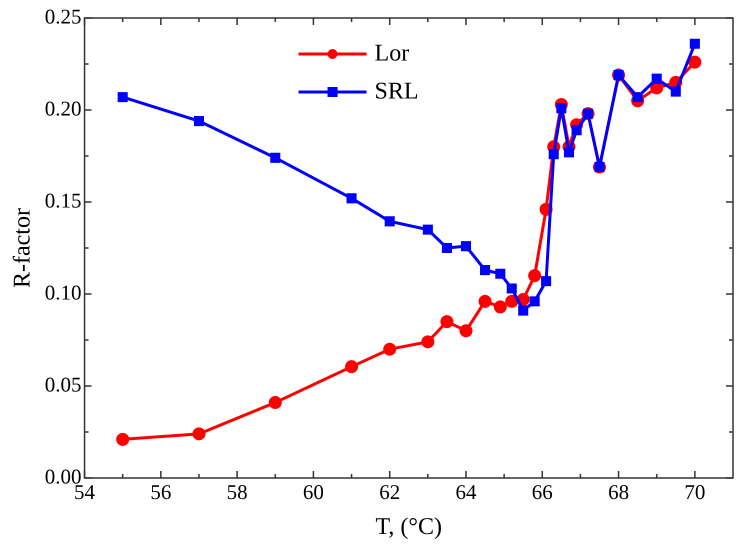 This screenshot has width=753, height=551. I want to click on legend-label: Lor, so click(392, 53).